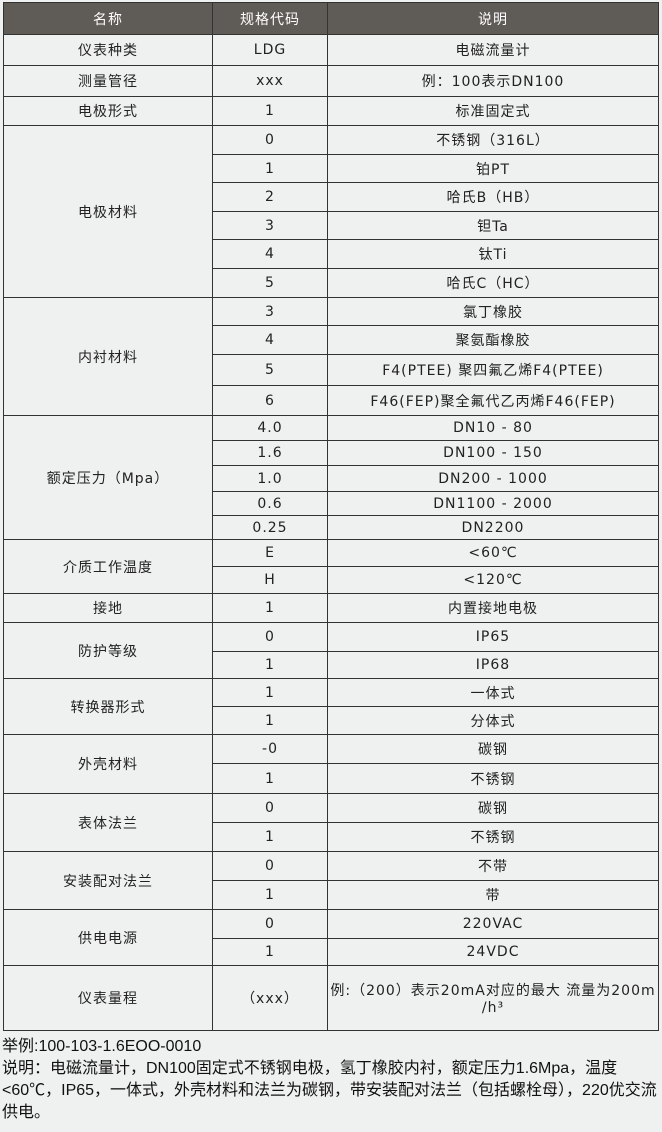 Image resolution: width=662 pixels, height=1132 pixels. I want to click on item-desc: 哈氏C（HC）, so click(493, 283).